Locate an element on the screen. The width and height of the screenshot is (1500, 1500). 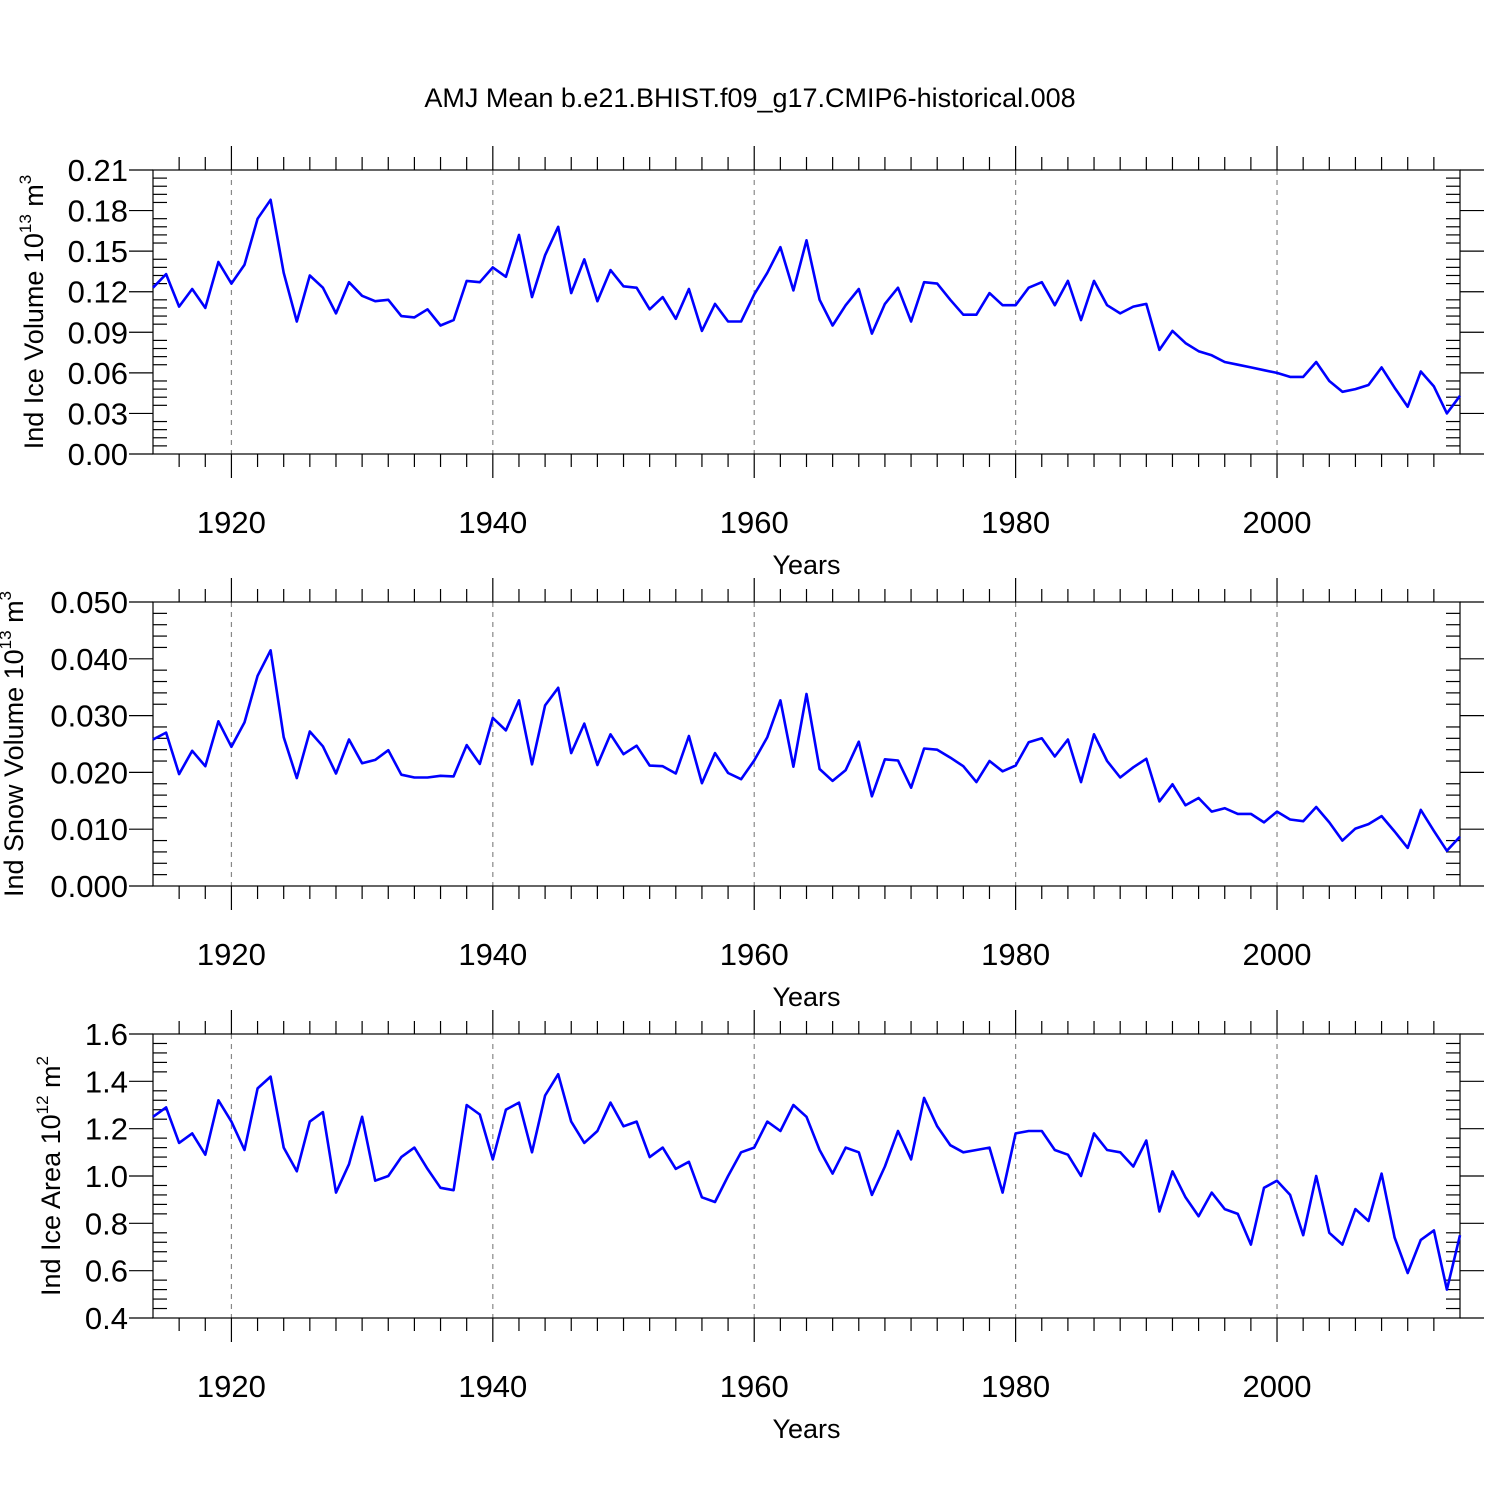
y-tick-label: 0.040 is located at coordinates (89, 659).